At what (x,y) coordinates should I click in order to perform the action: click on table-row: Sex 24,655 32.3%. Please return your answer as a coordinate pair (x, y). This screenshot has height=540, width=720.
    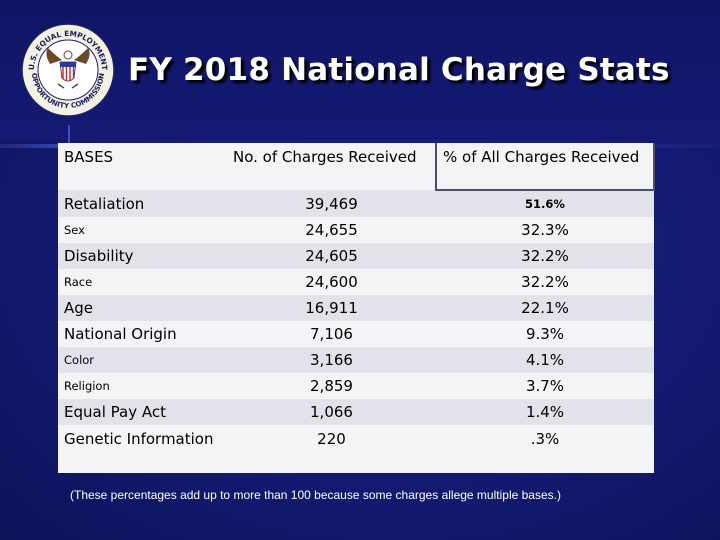
    Looking at the image, I should click on (356, 230).